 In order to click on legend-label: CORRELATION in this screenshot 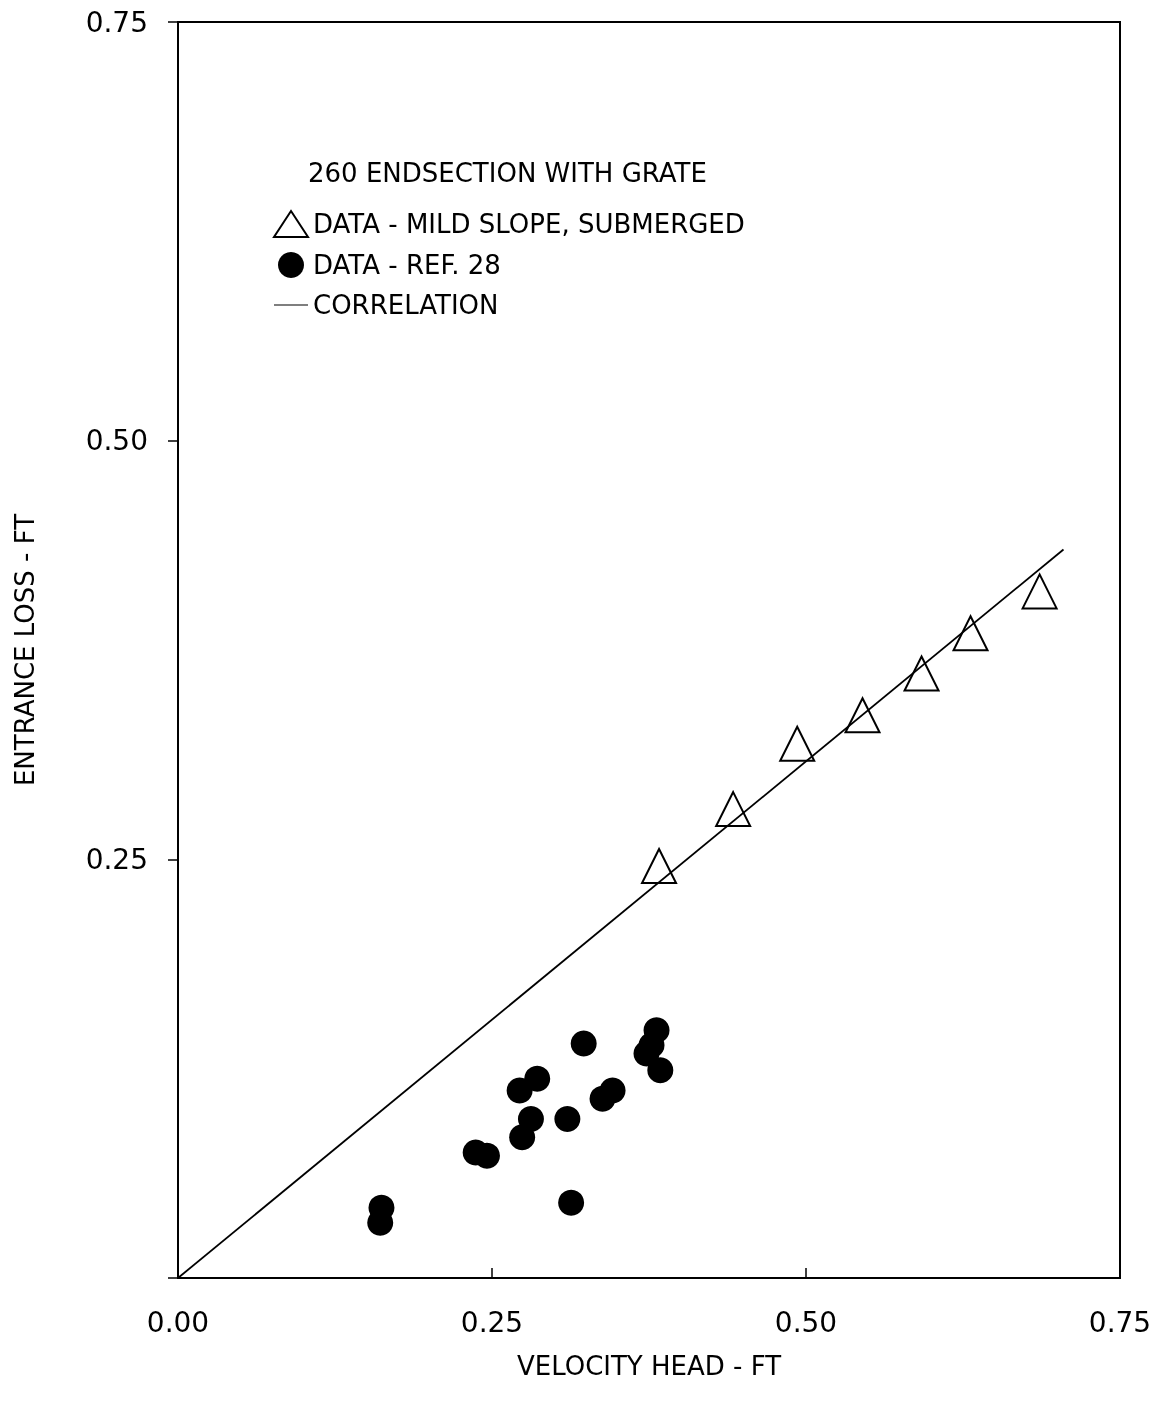, I will do `click(406, 305)`.